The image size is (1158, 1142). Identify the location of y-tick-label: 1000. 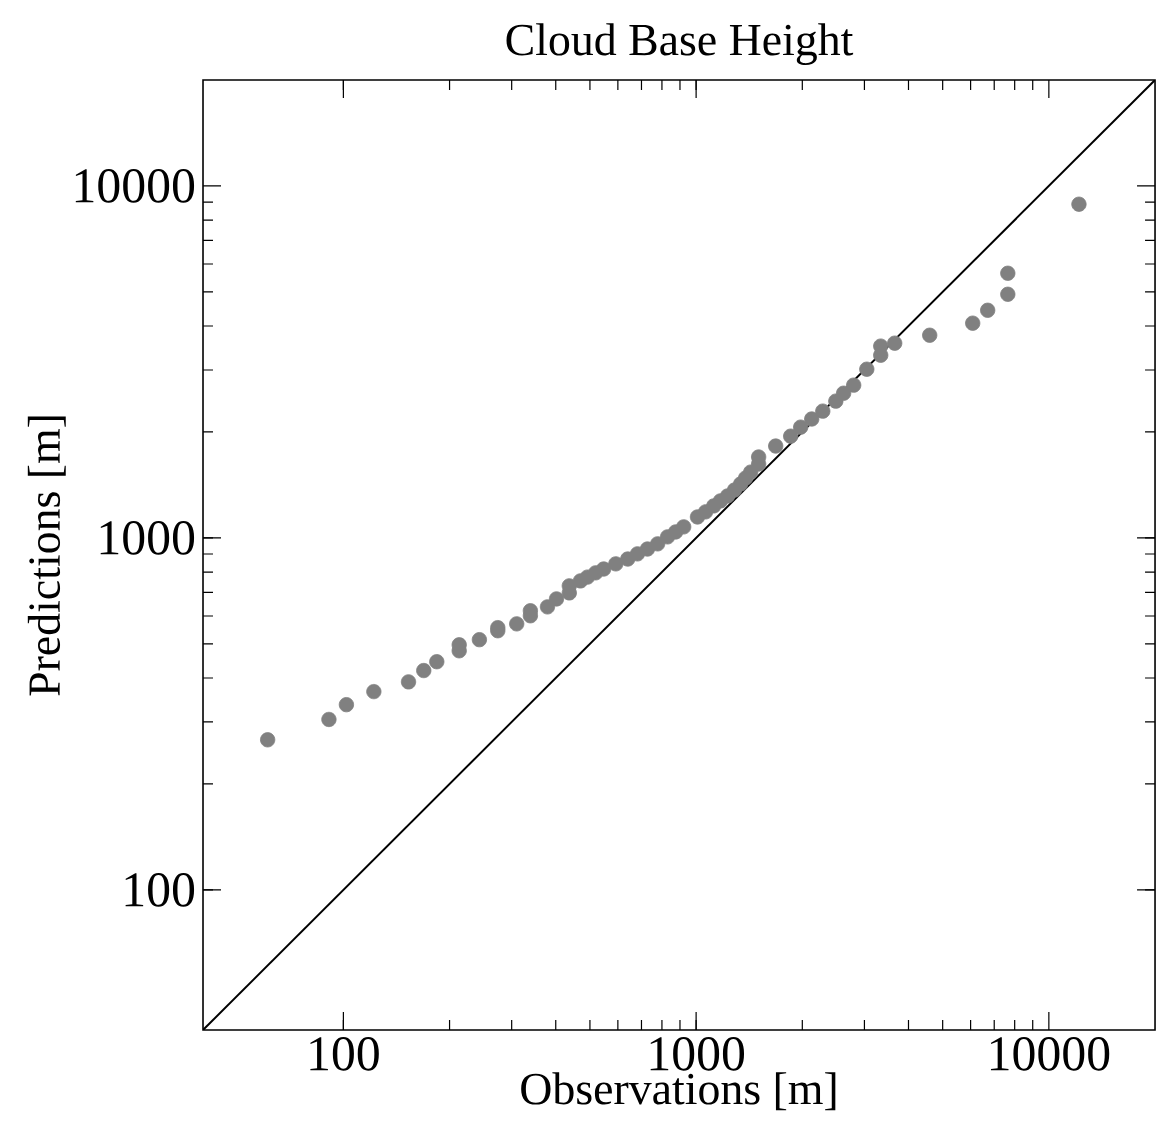
(147, 538).